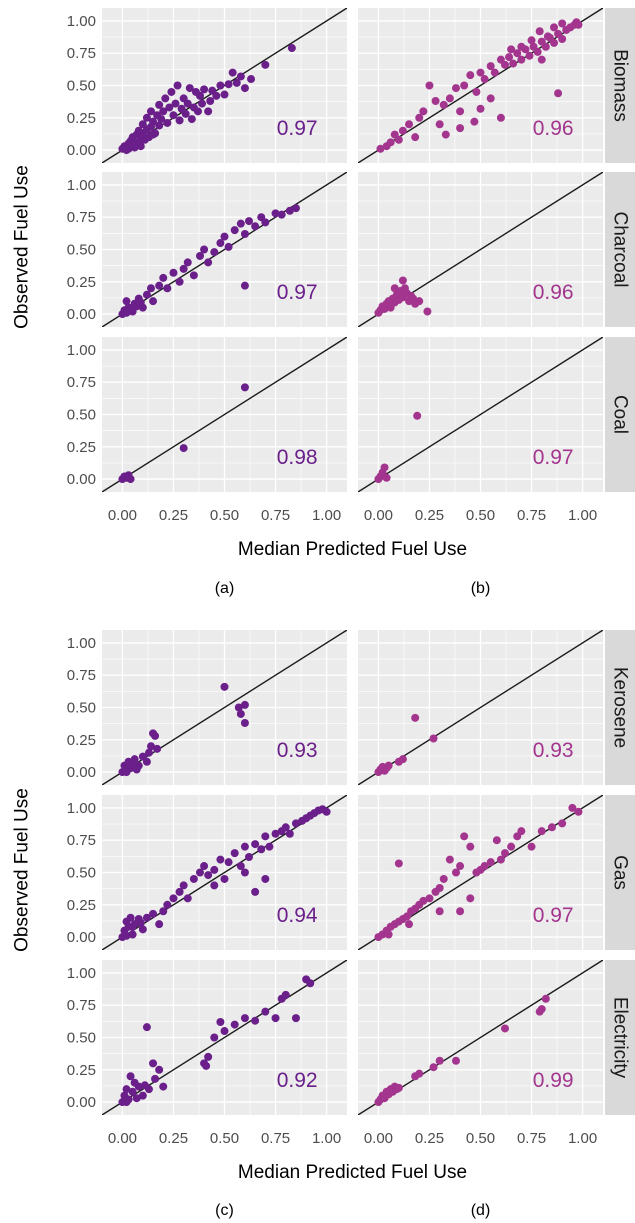 This screenshot has width=635, height=1223. I want to click on panel-charcoal-left: 0.97 0.00 0.25 0.50 0.75 1.00, so click(207, 249).